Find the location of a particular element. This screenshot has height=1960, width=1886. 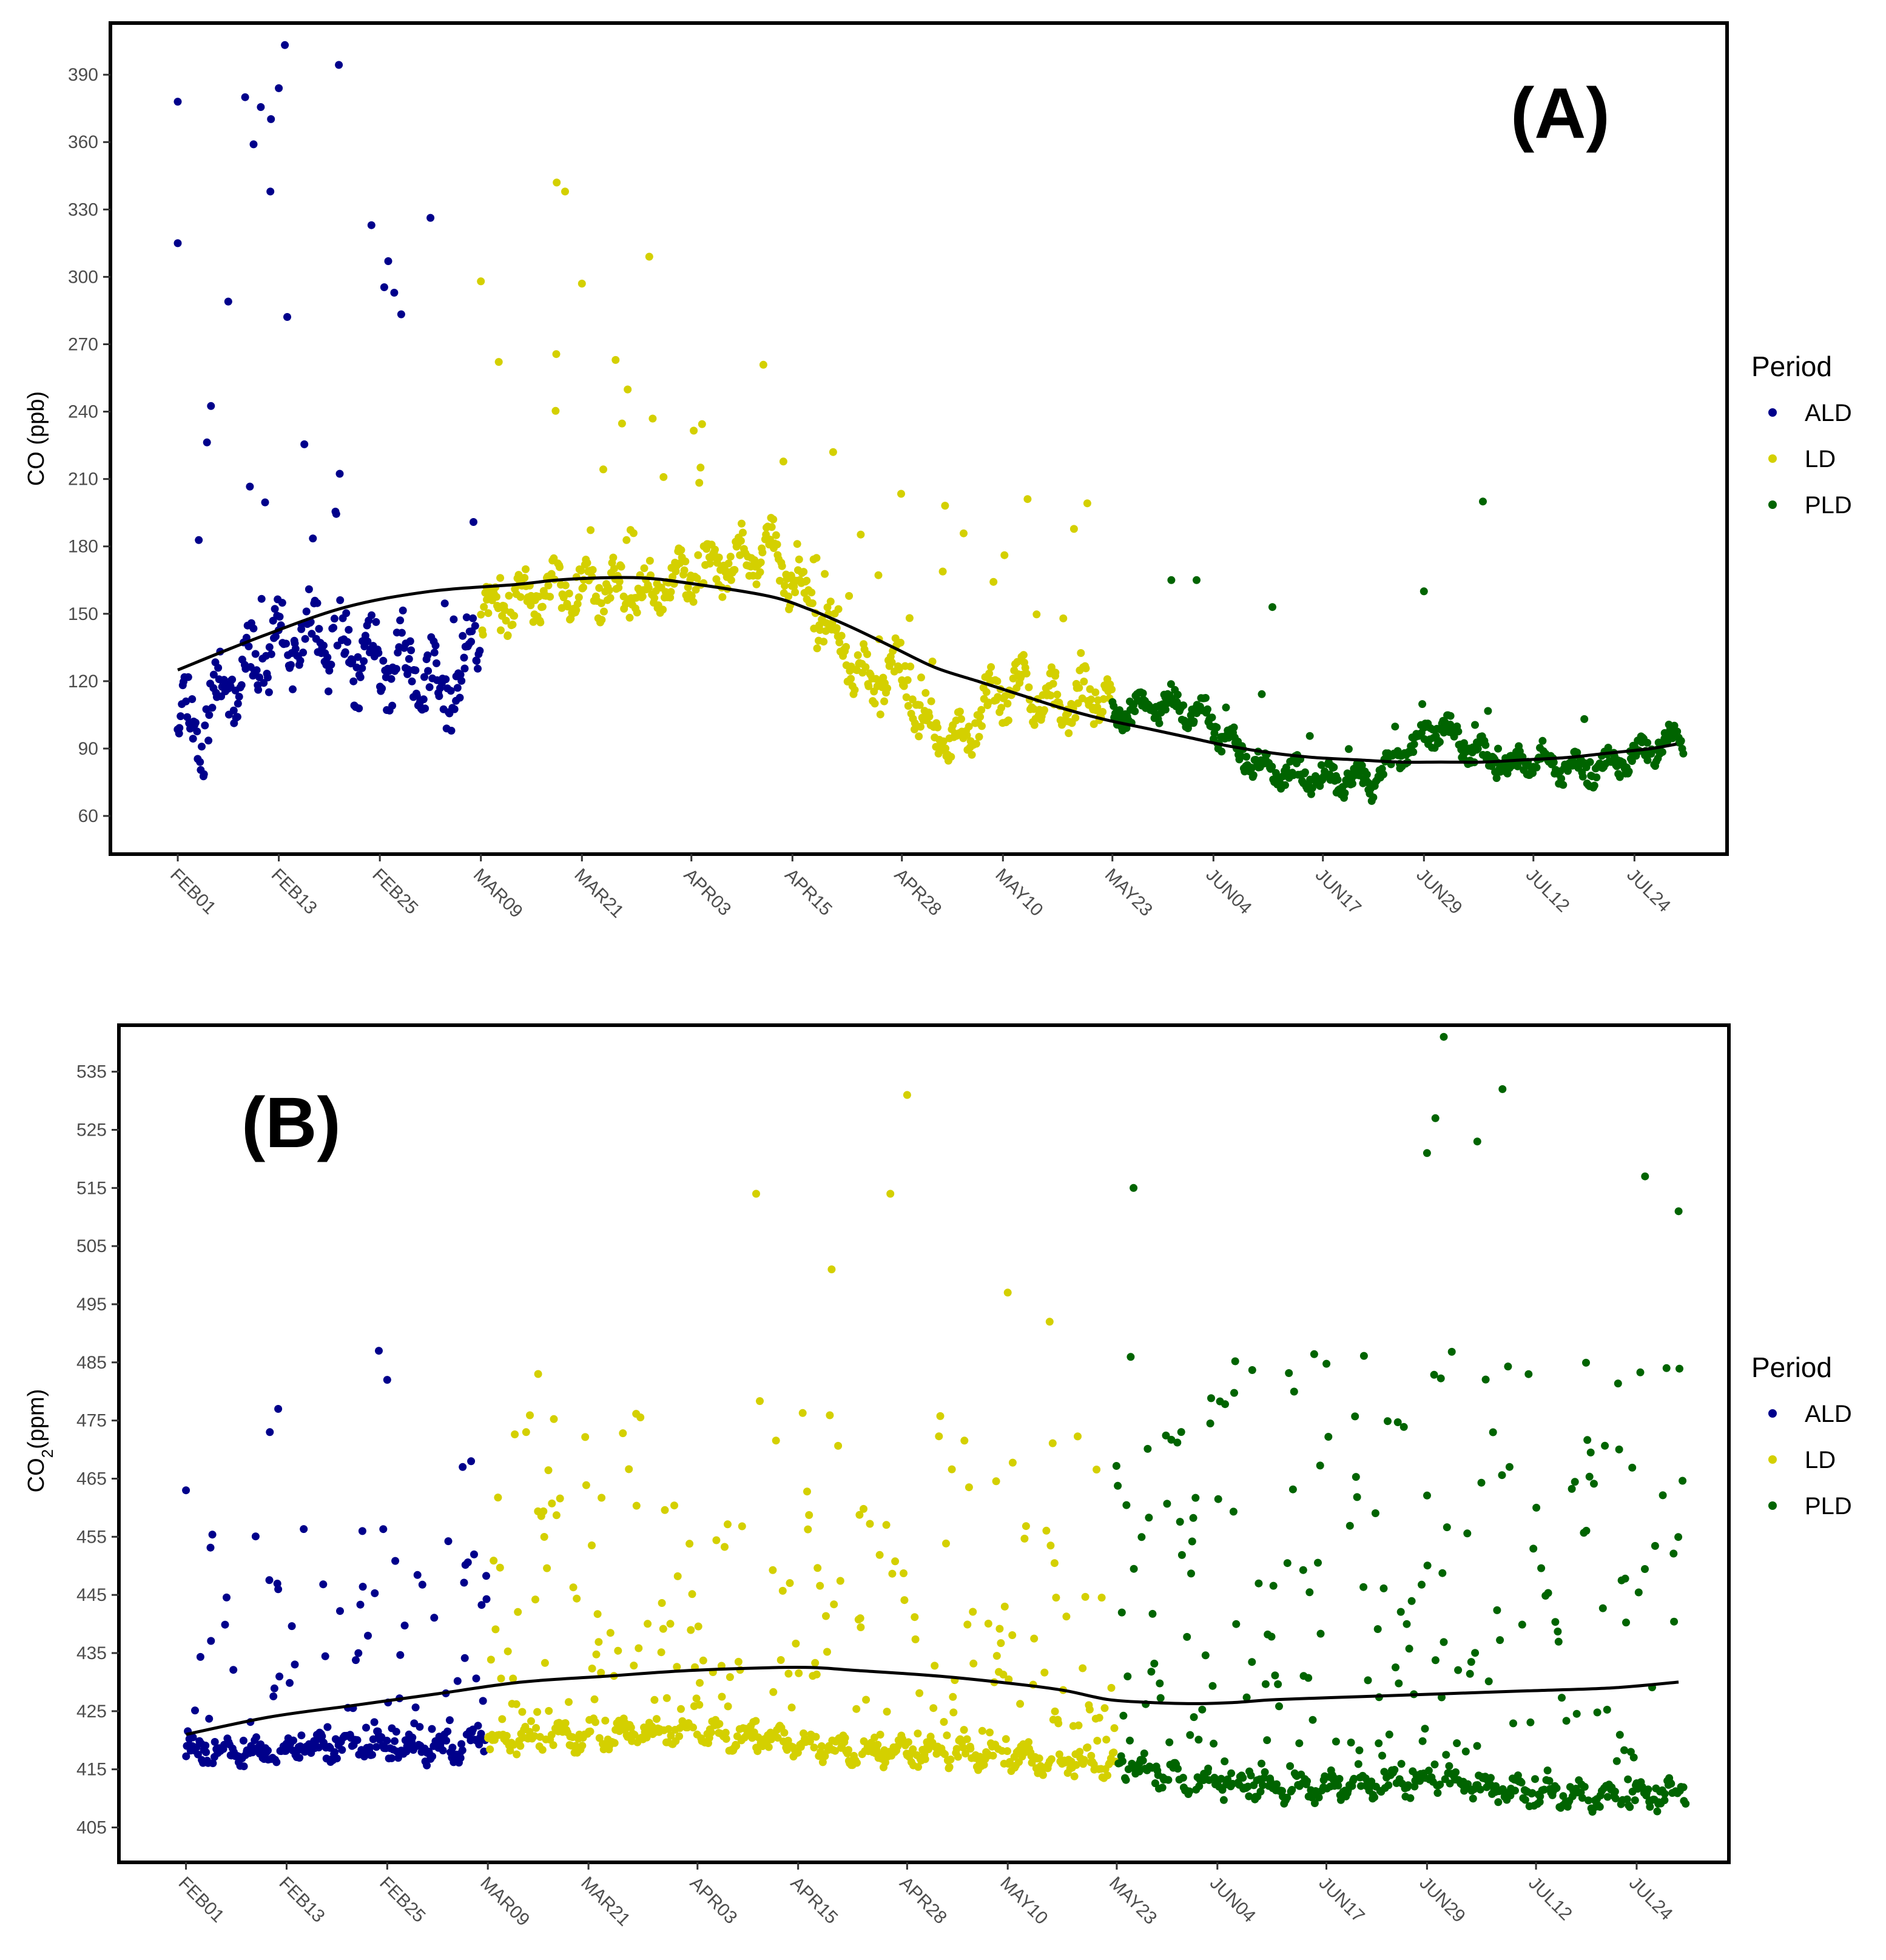

panel-b-point-ld-outlier is located at coordinates (1007, 1292).